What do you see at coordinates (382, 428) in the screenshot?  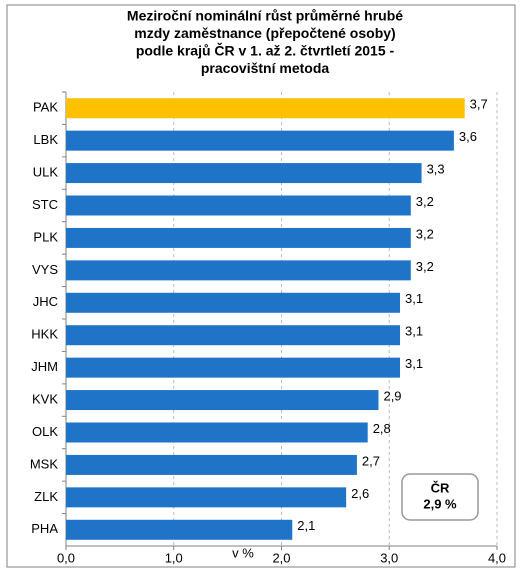 I see `value-label: 2,8` at bounding box center [382, 428].